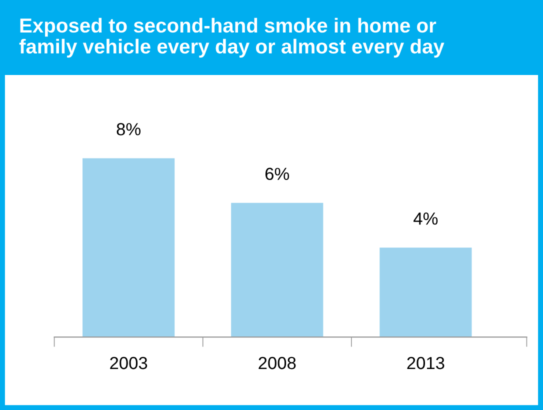  What do you see at coordinates (425, 363) in the screenshot?
I see `x-tick-label: 2013` at bounding box center [425, 363].